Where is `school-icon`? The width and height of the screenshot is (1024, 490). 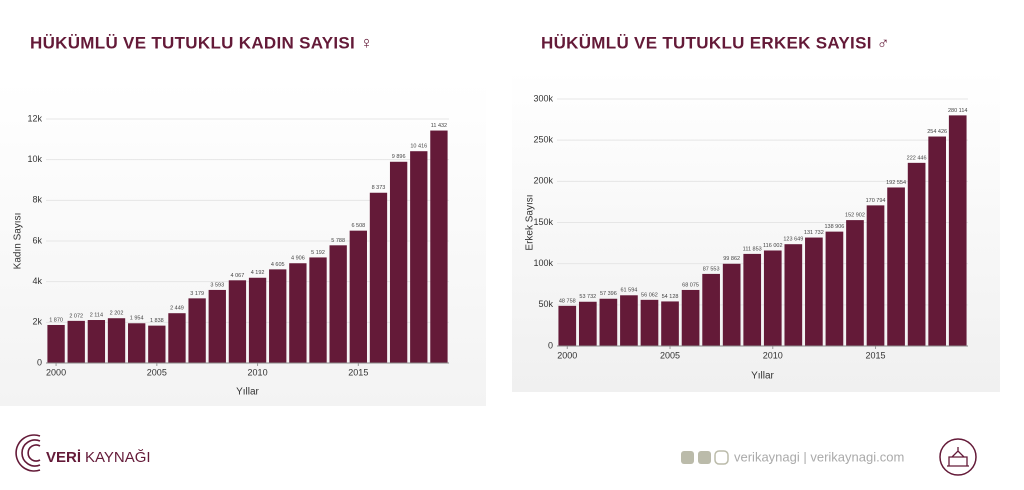 school-icon is located at coordinates (958, 457).